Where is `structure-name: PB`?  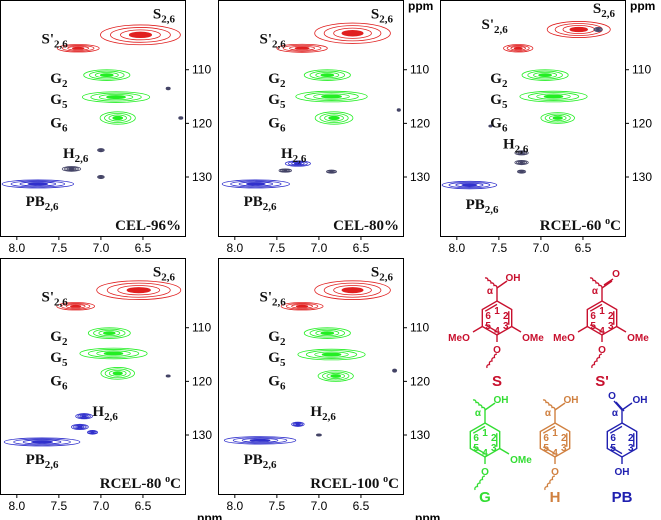 structure-name: PB is located at coordinates (622, 497).